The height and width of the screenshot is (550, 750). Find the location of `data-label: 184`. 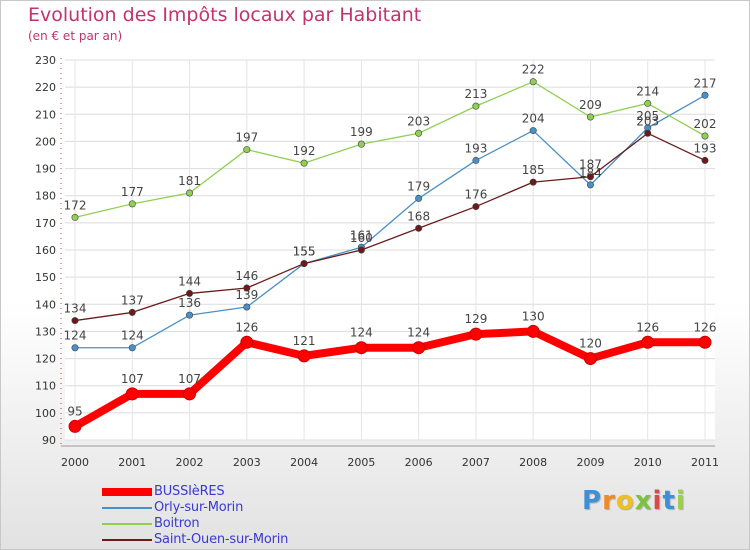

data-label: 184 is located at coordinates (590, 173).